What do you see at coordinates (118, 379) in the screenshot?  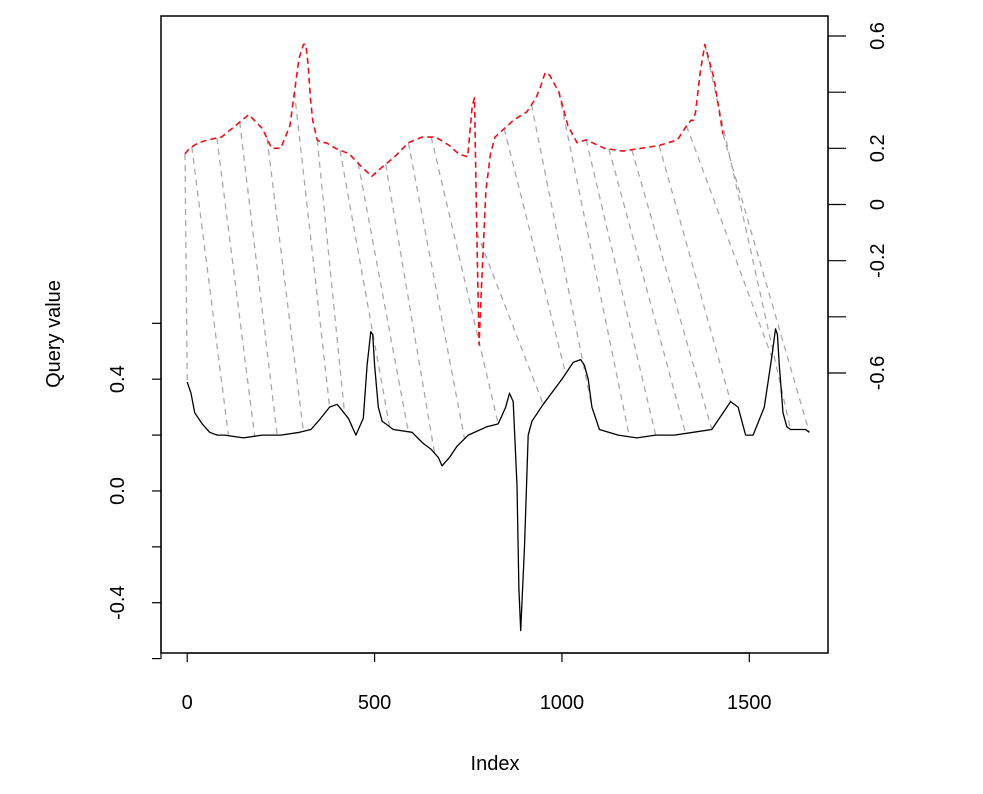 I see `y-left-tick-label: 0.4` at bounding box center [118, 379].